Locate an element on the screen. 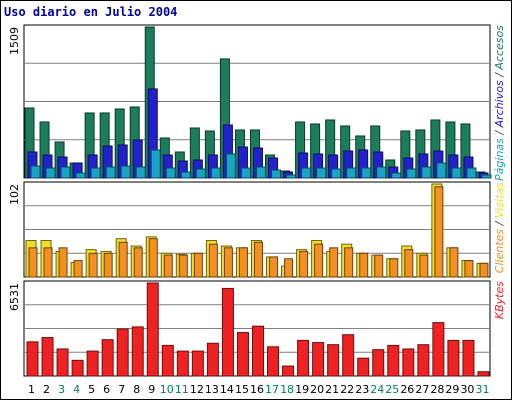 This screenshot has height=400, width=512. day-label-12: 12 is located at coordinates (197, 389).